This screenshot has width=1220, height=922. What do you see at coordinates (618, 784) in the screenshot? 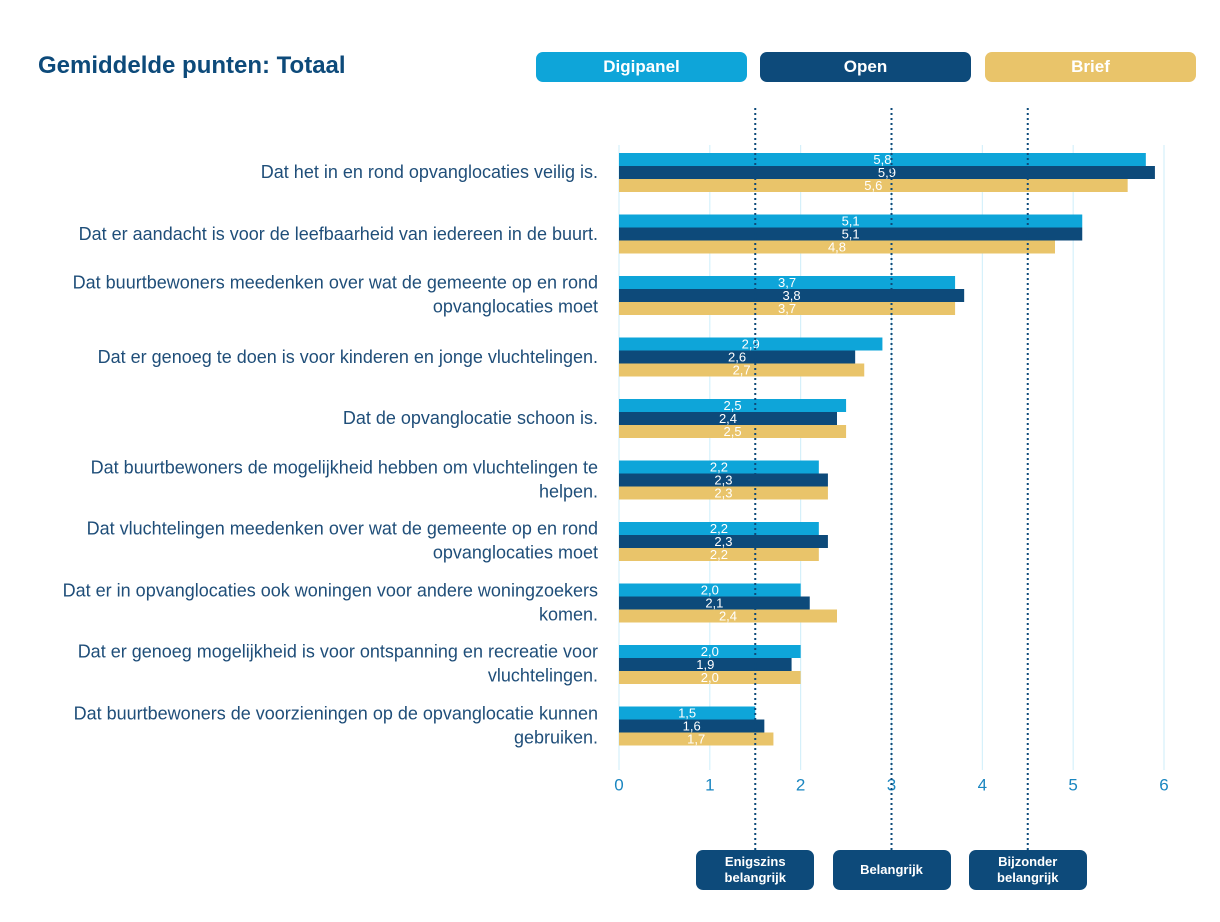
I see `x-tick-label: 0` at bounding box center [618, 784].